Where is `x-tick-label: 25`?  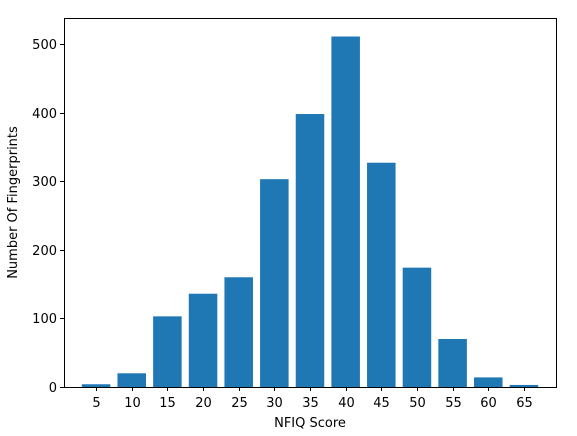 x-tick-label: 25 is located at coordinates (239, 403).